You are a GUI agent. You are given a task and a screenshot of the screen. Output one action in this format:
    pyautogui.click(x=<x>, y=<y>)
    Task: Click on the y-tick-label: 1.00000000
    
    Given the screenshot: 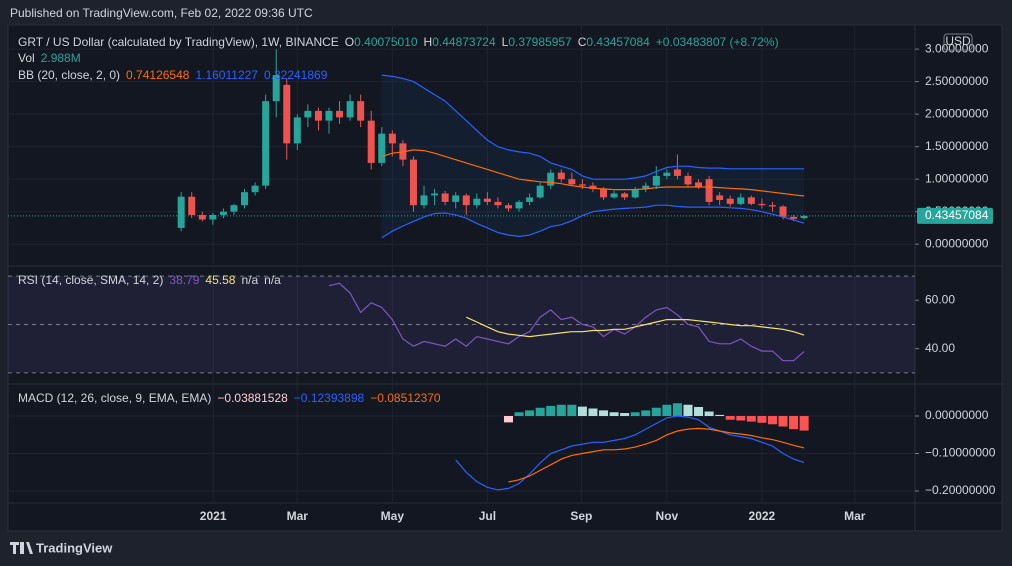 What is the action you would take?
    pyautogui.click(x=957, y=178)
    